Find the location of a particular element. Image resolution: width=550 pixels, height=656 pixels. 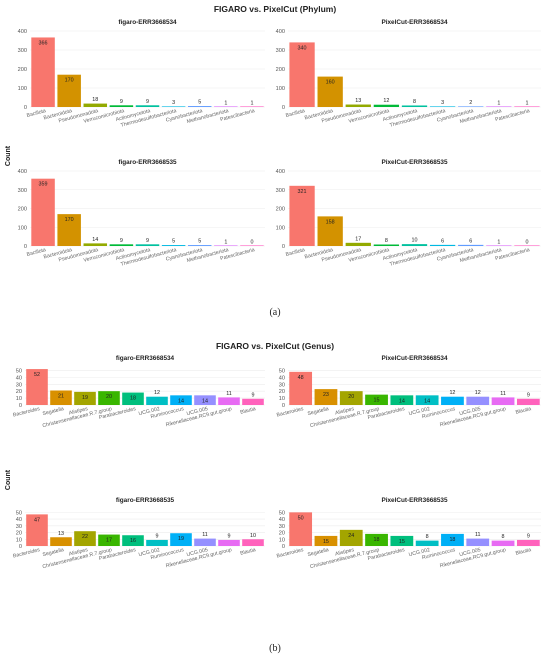

bar-rikenellaceae-rc9-gut-group is located at coordinates (503, 401).